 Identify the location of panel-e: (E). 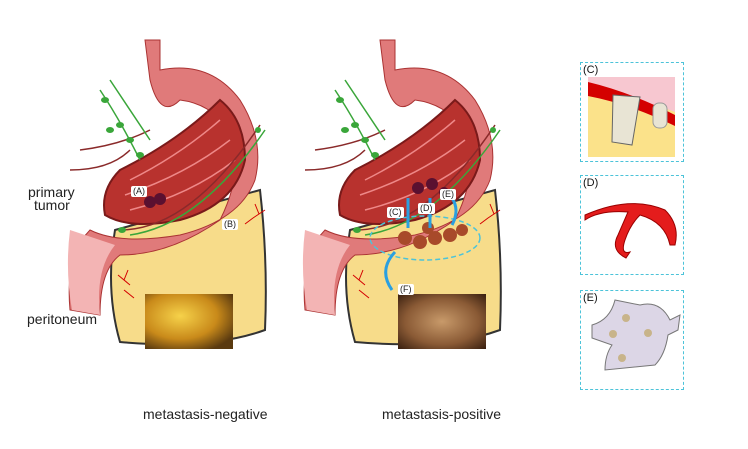
(632, 340).